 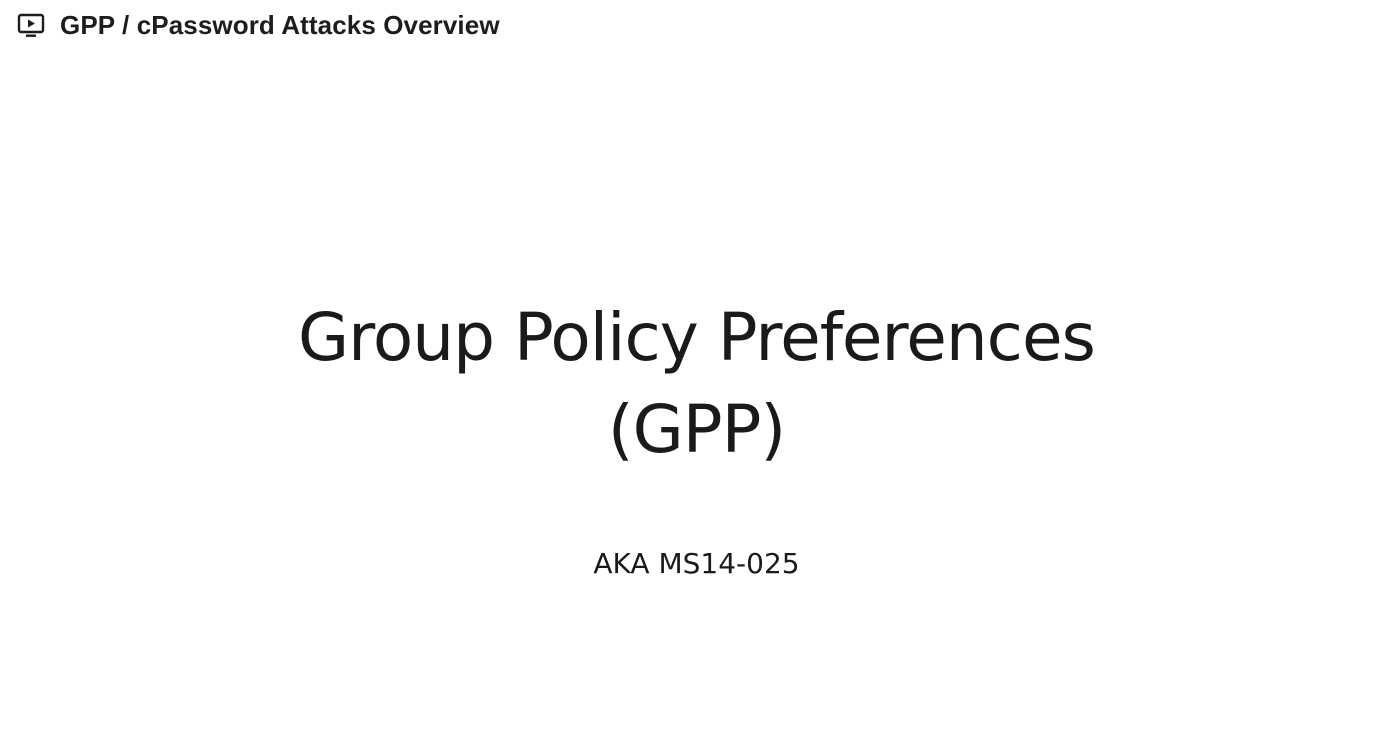 I want to click on slide-title-line2: (GPP), so click(x=696, y=429).